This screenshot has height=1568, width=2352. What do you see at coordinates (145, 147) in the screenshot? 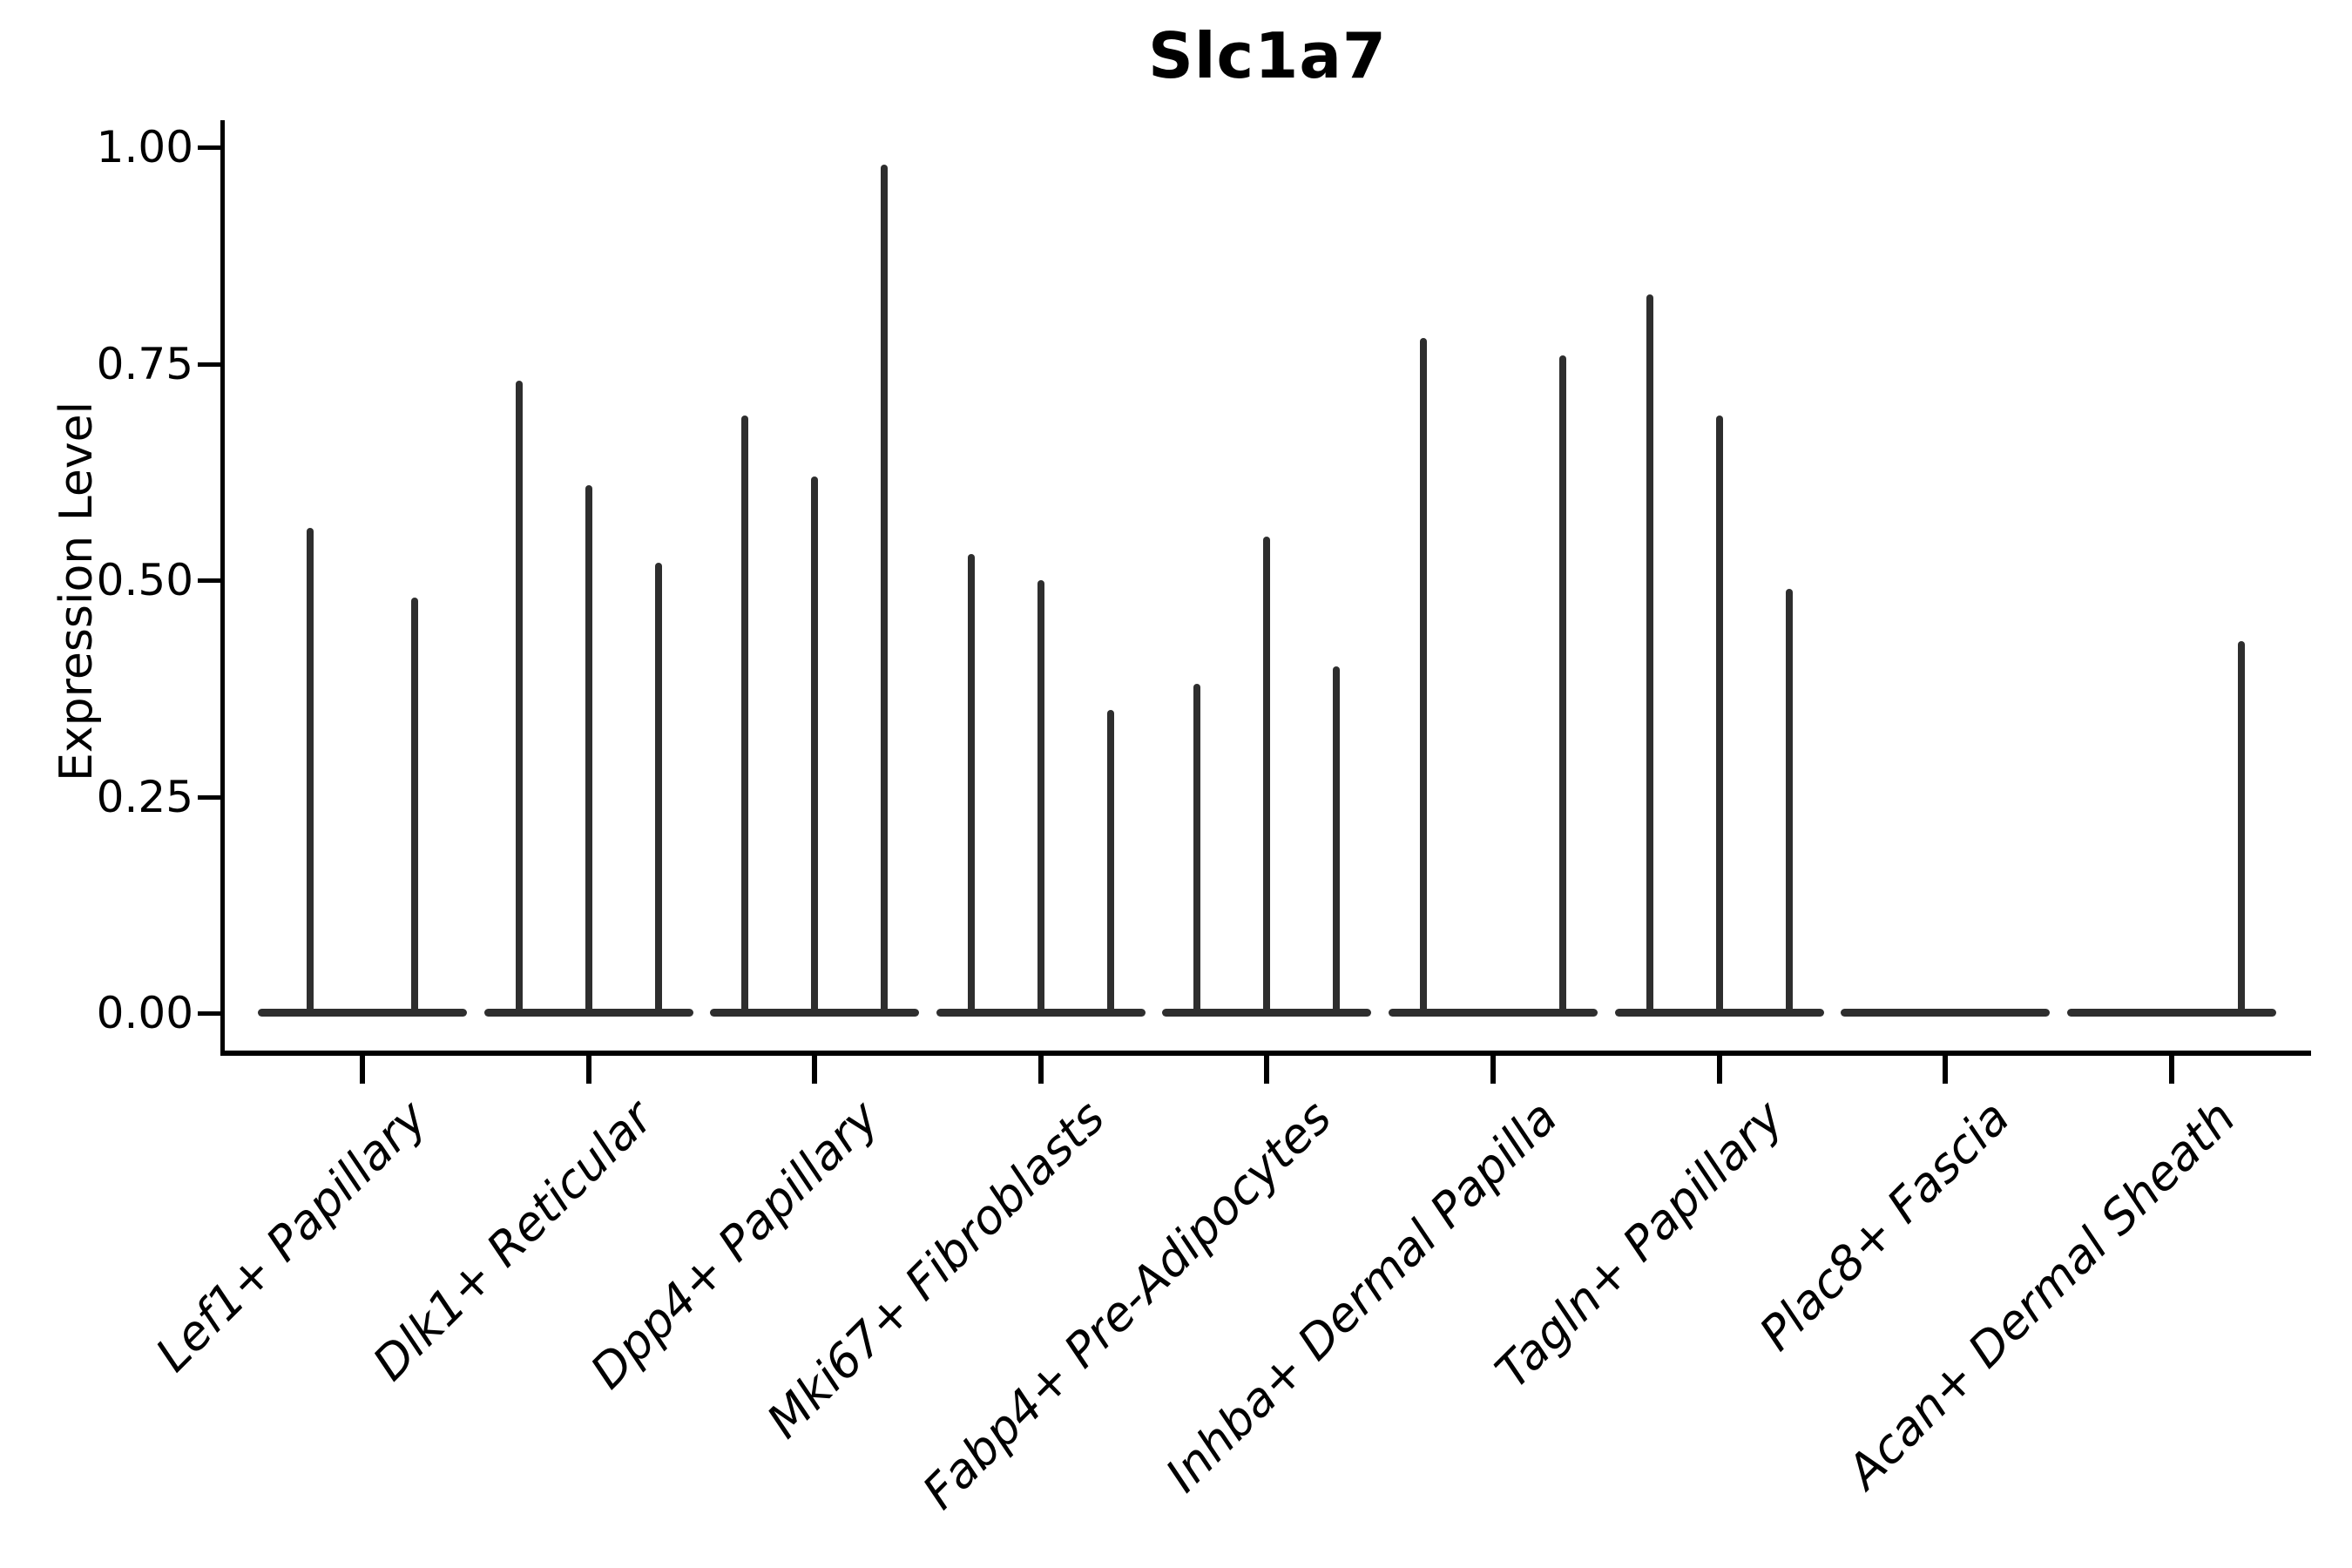
I see `y-tick-label: 1.00` at bounding box center [145, 147].